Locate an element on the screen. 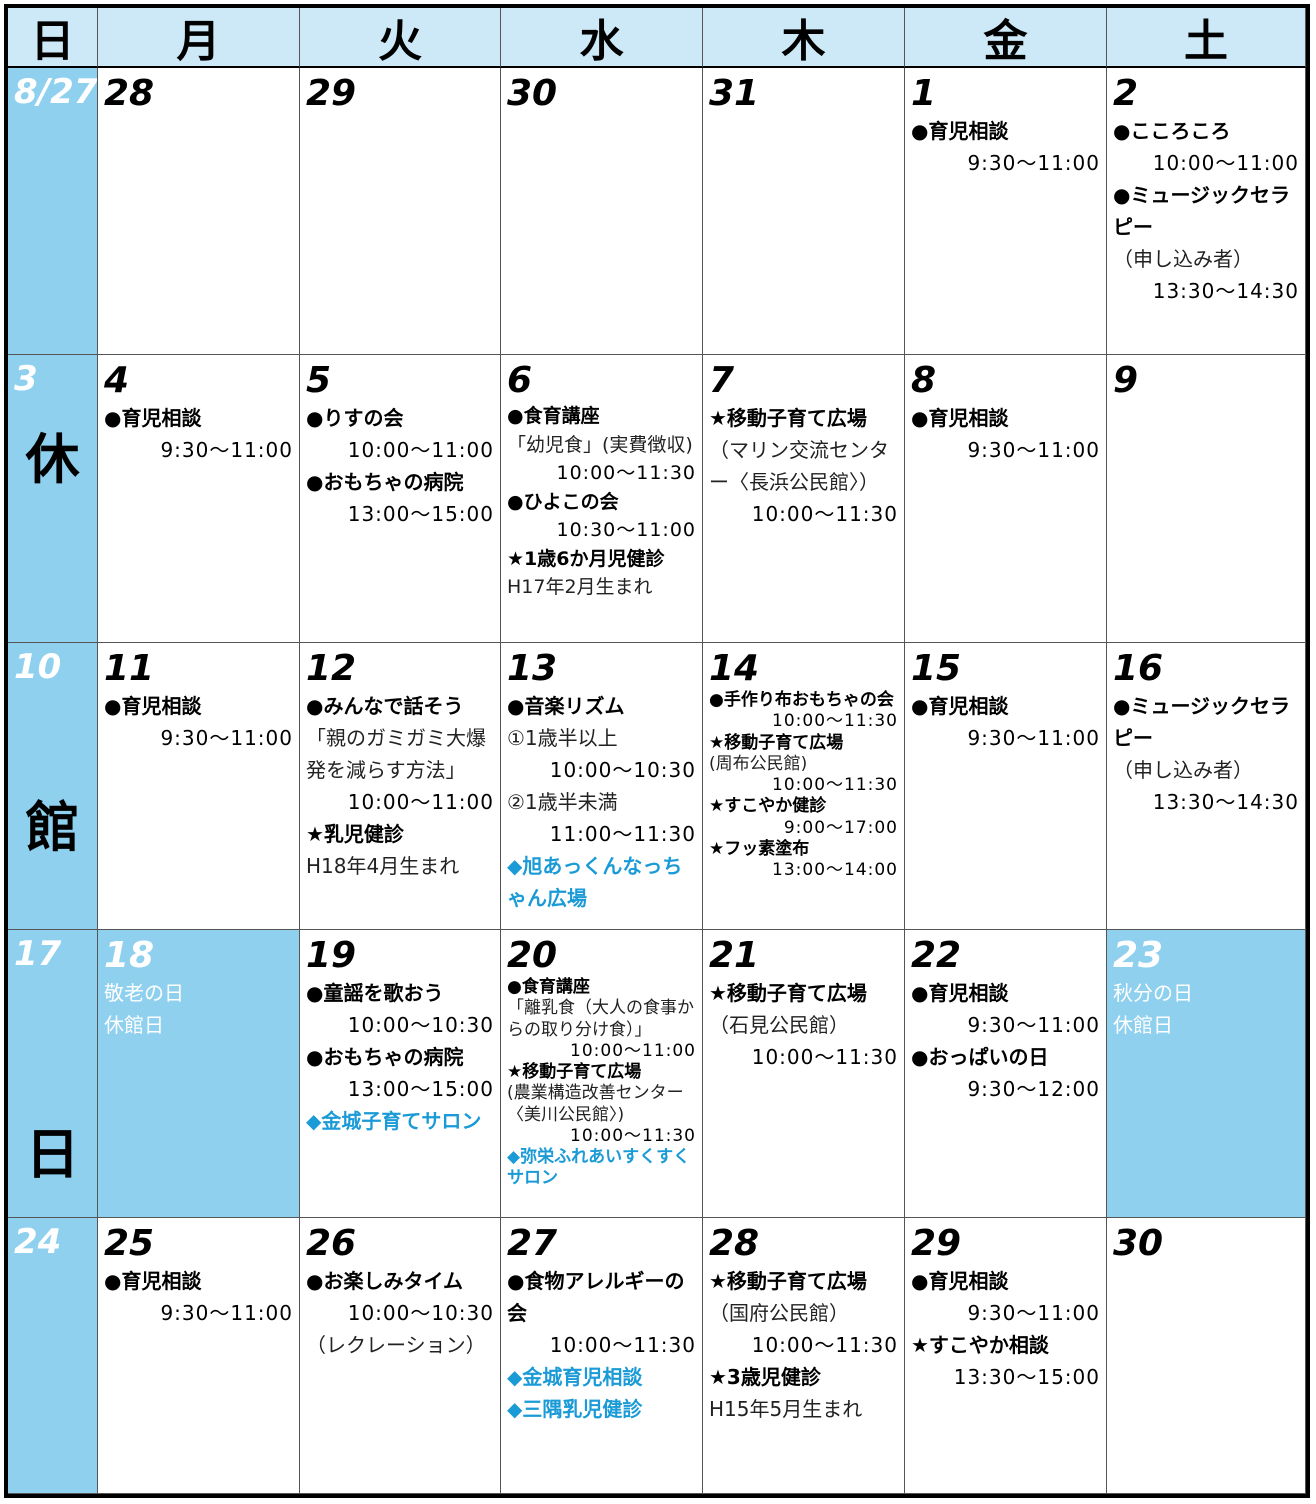  date: 9 is located at coordinates (1126, 380).